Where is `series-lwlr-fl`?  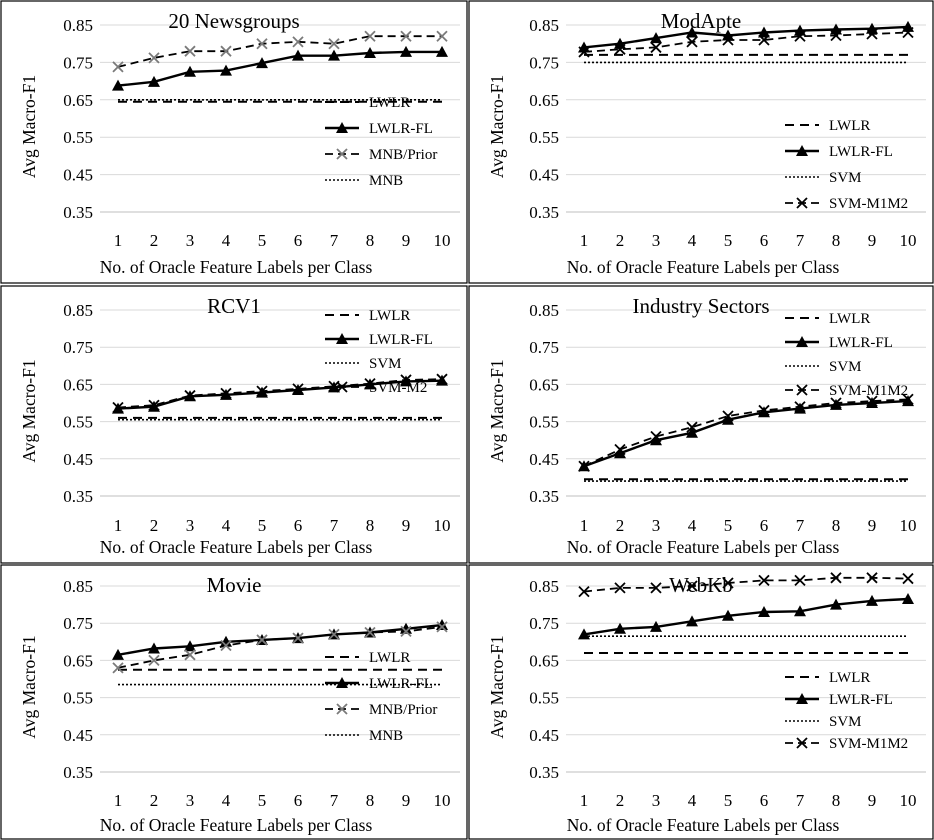
series-lwlr-fl is located at coordinates (280, 68).